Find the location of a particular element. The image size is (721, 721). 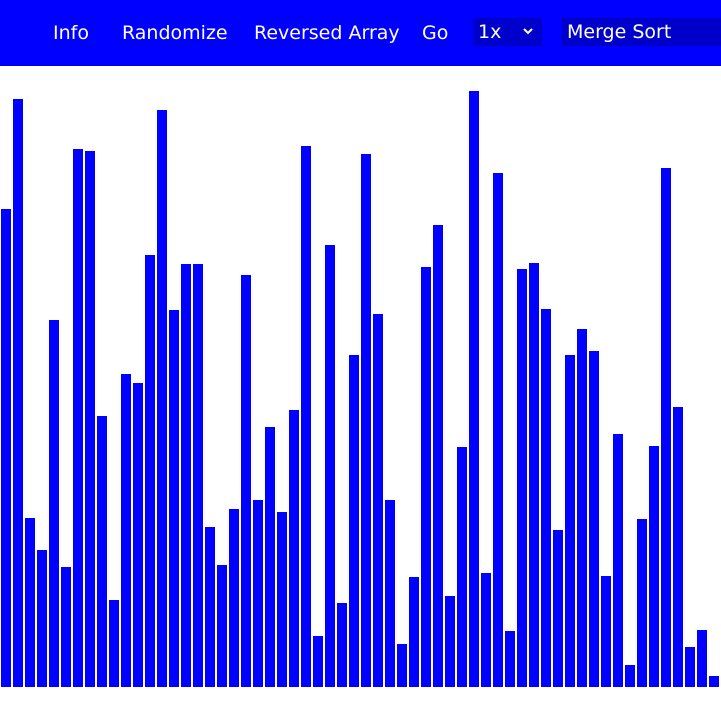

chevron-down-icon is located at coordinates (528, 32).